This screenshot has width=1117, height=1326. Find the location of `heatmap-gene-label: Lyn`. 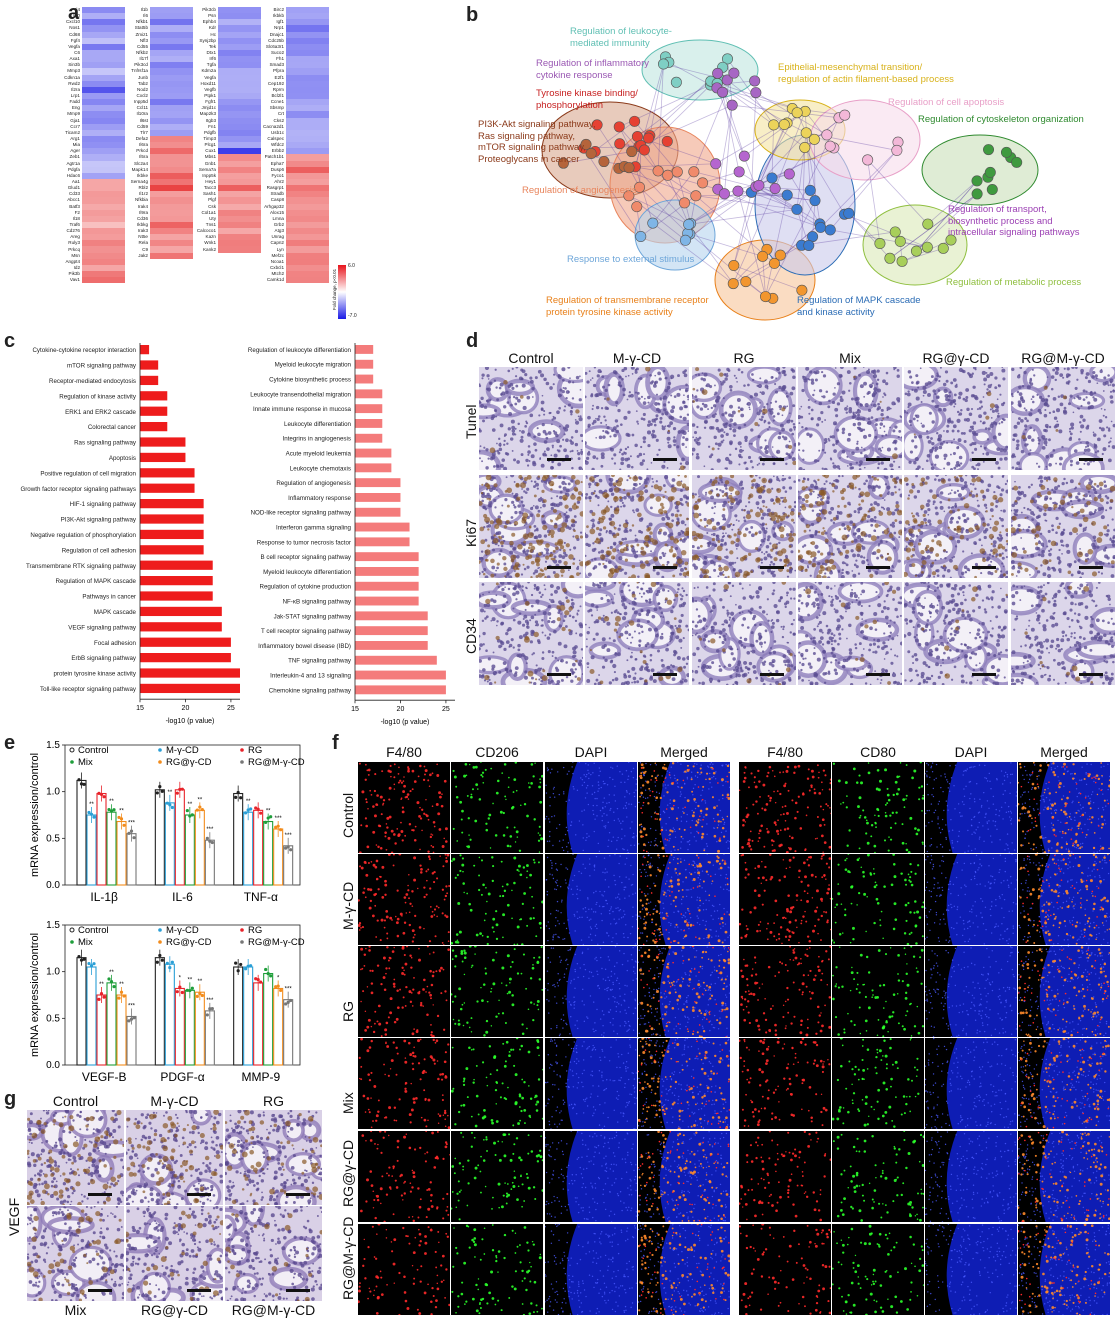

heatmap-gene-label: Lyn is located at coordinates (280, 249).